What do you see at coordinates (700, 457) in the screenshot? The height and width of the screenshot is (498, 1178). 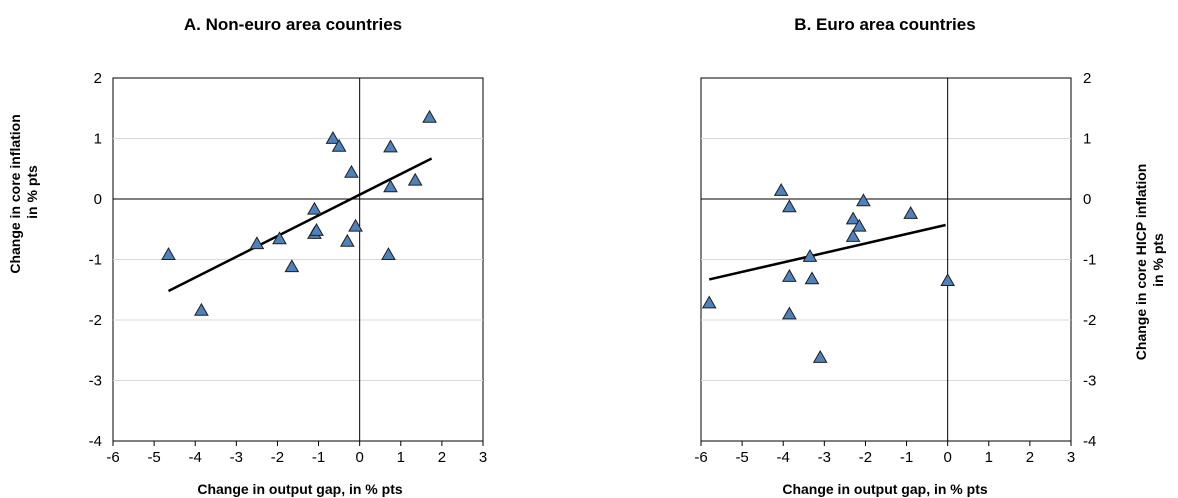 I see `panel-b-x-tick-label: -6` at bounding box center [700, 457].